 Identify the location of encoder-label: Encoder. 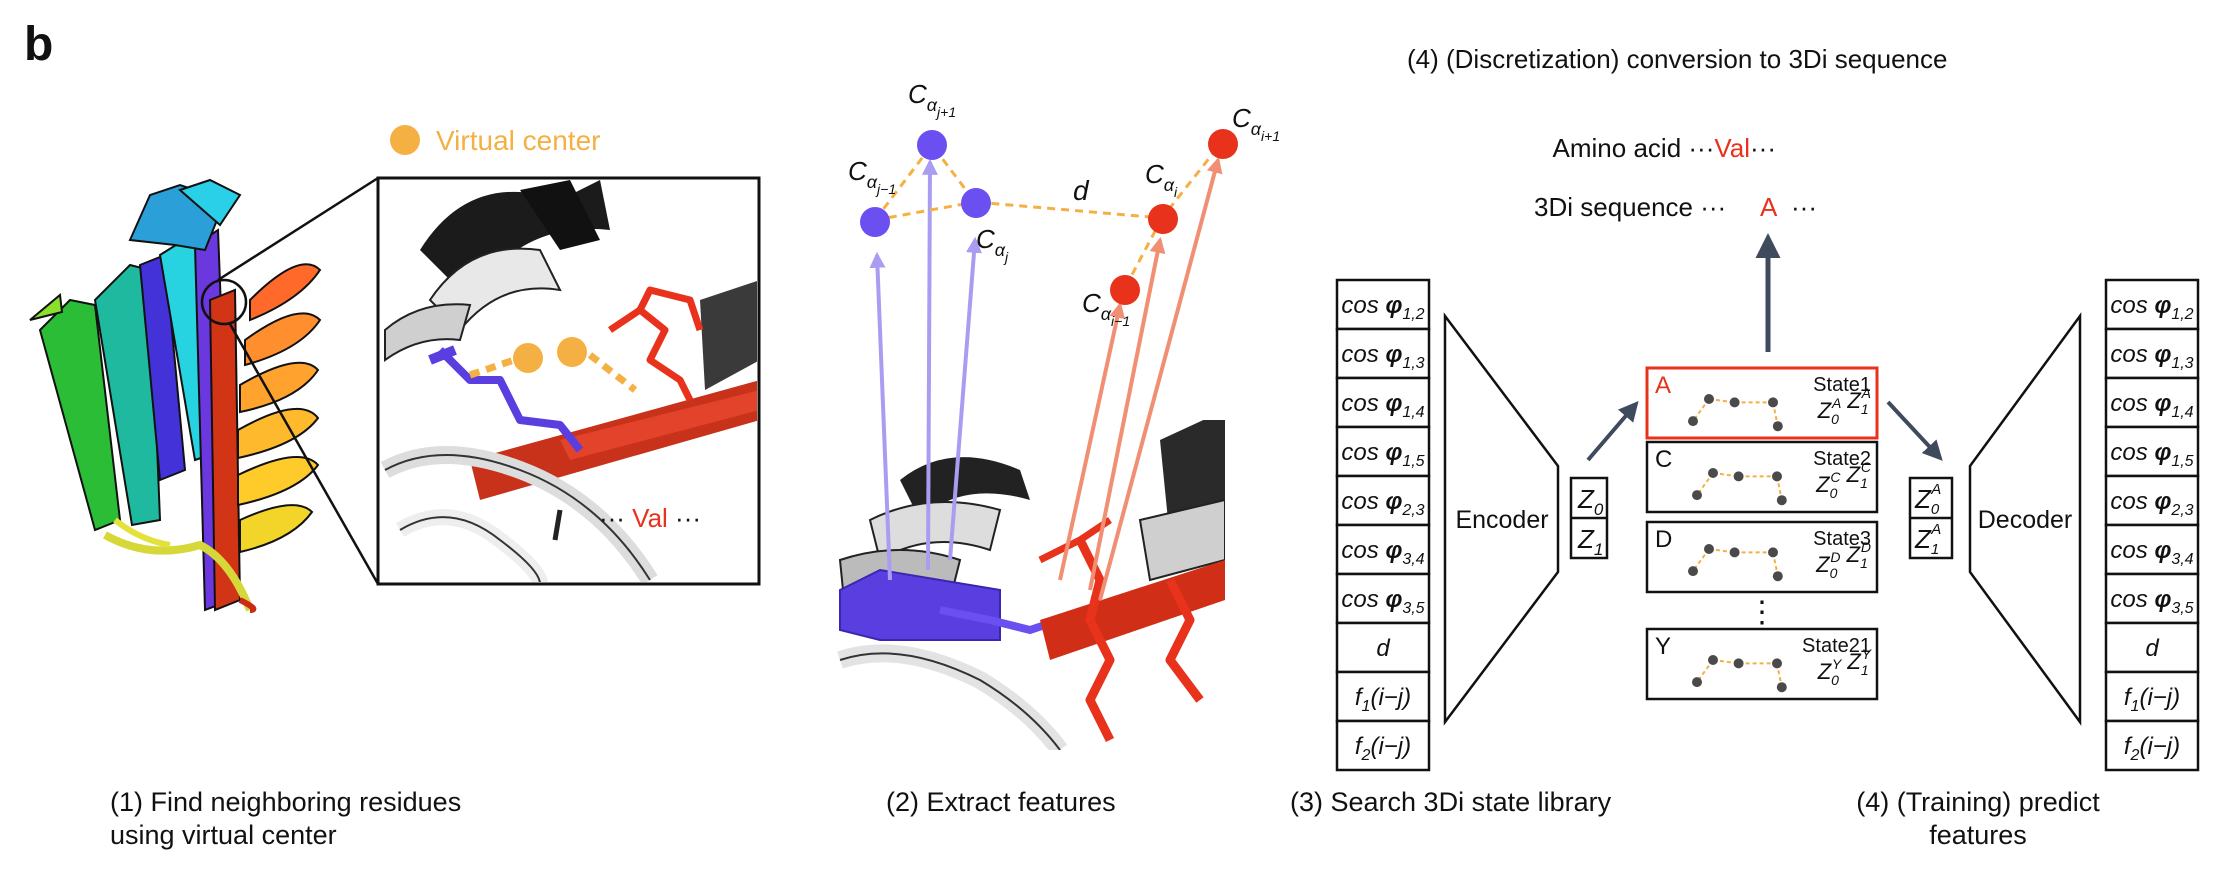
(1501, 520).